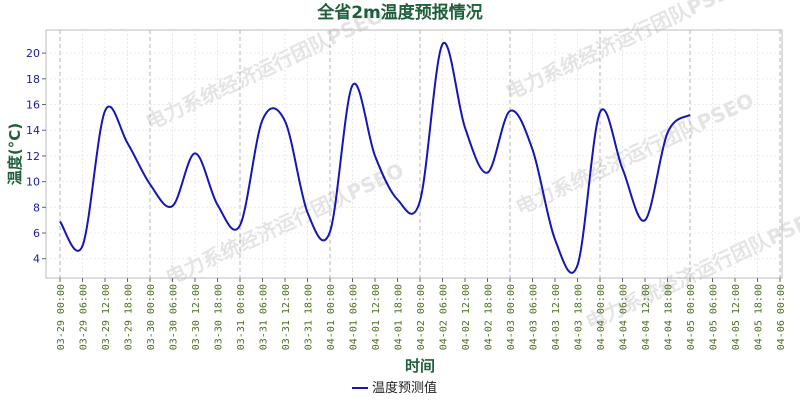 This screenshot has height=400, width=800. Describe the element at coordinates (264, 317) in the screenshot. I see `x-tick-label: 03-31 06:00` at that location.